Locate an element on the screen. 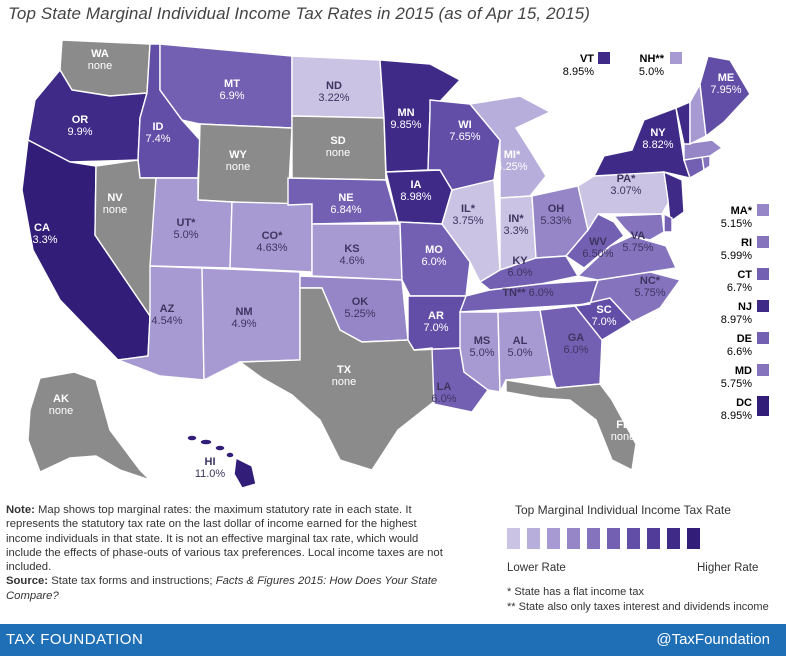 The height and width of the screenshot is (656, 786). callout-NJ: NJ 8.97% is located at coordinates (736, 313).